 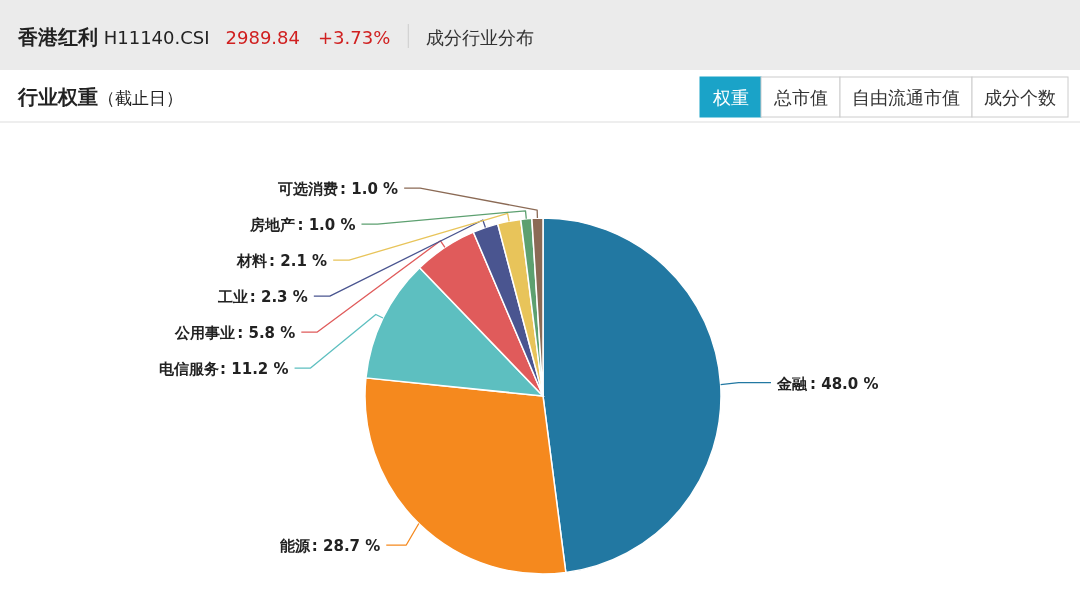 What do you see at coordinates (730, 97) in the screenshot?
I see `text: 权重` at bounding box center [730, 97].